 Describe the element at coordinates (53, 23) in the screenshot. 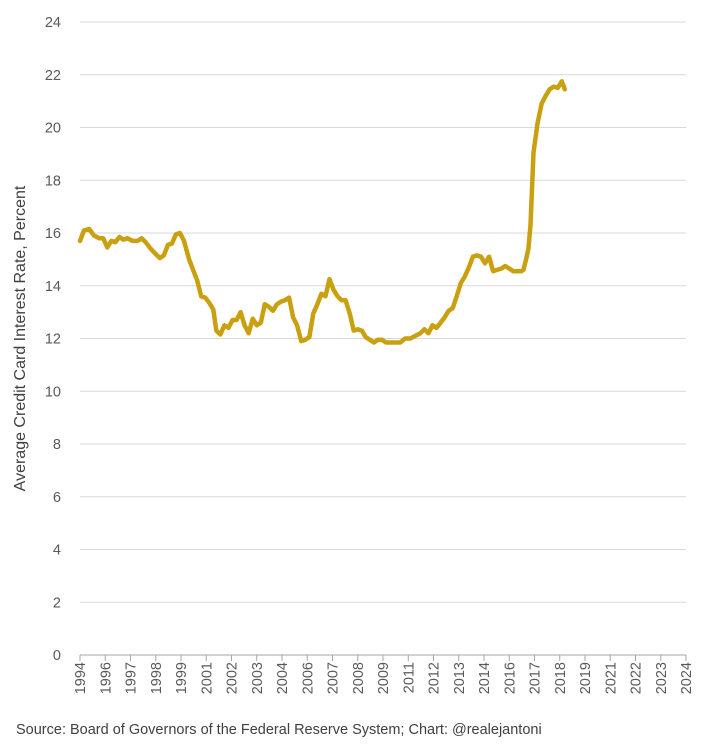

I see `y-tick-label: 24` at that location.